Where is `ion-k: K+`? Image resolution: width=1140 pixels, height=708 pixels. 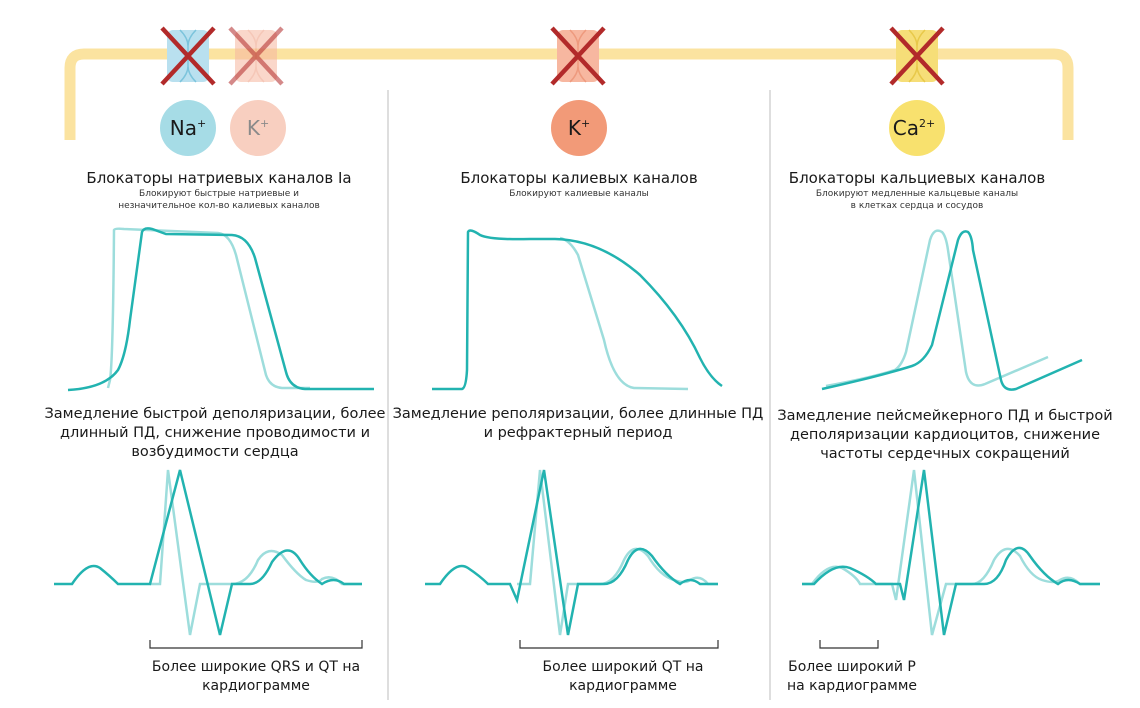
ion-k: K+ is located at coordinates (579, 128).